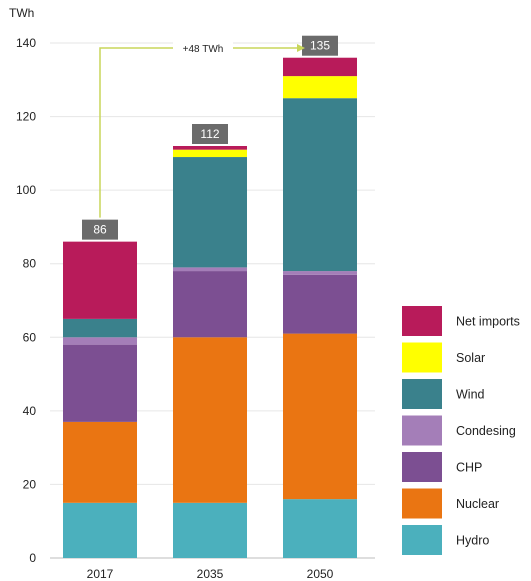 The width and height of the screenshot is (531, 581). I want to click on x-axis-ticks: 2017 2035 2050, so click(210, 574).